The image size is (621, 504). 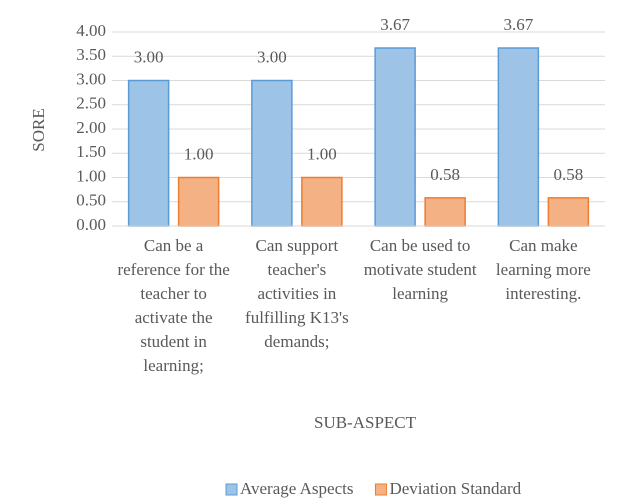 I want to click on y-tick-label: 4.00, so click(x=91, y=30).